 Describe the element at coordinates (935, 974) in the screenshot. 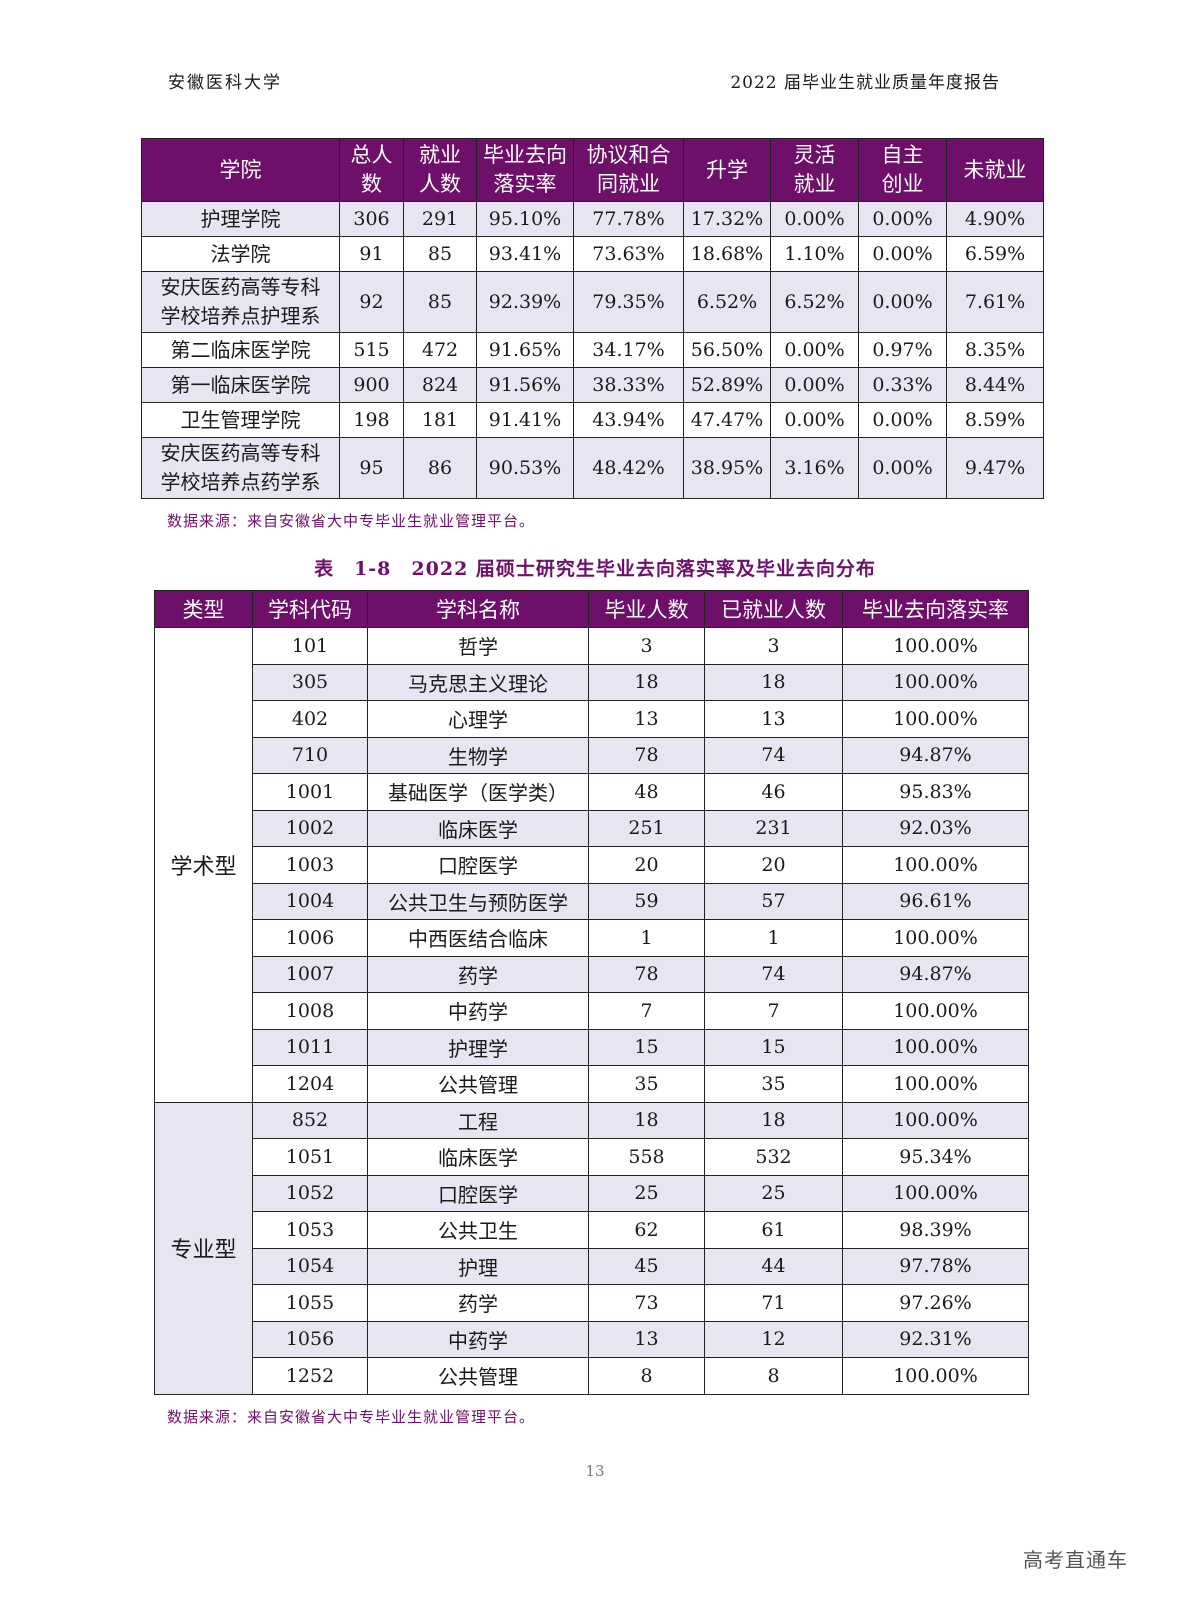

I see `table-cell: 94.87%` at that location.